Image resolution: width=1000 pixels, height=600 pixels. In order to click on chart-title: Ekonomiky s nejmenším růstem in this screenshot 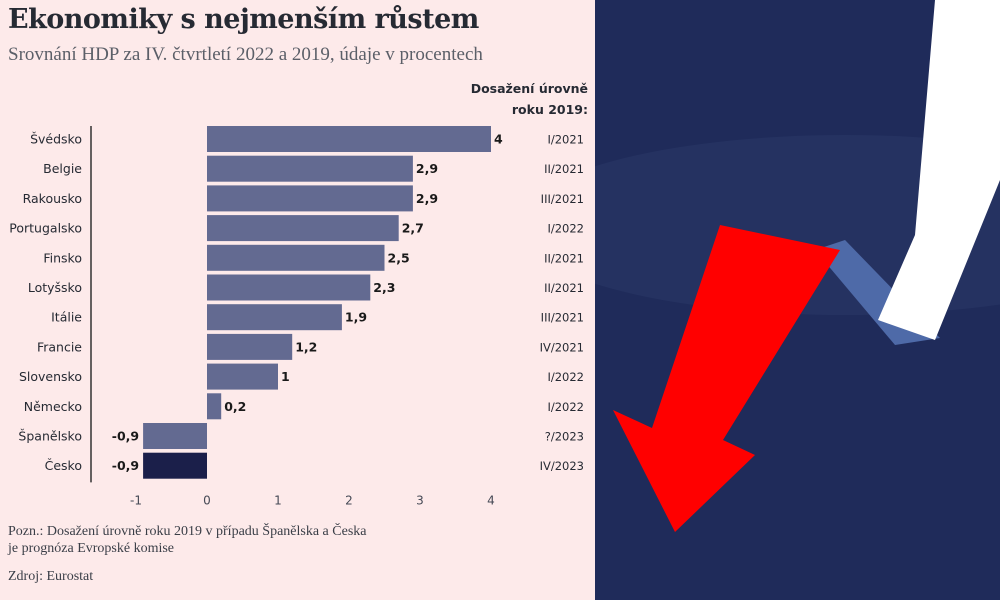, I will do `click(243, 19)`.